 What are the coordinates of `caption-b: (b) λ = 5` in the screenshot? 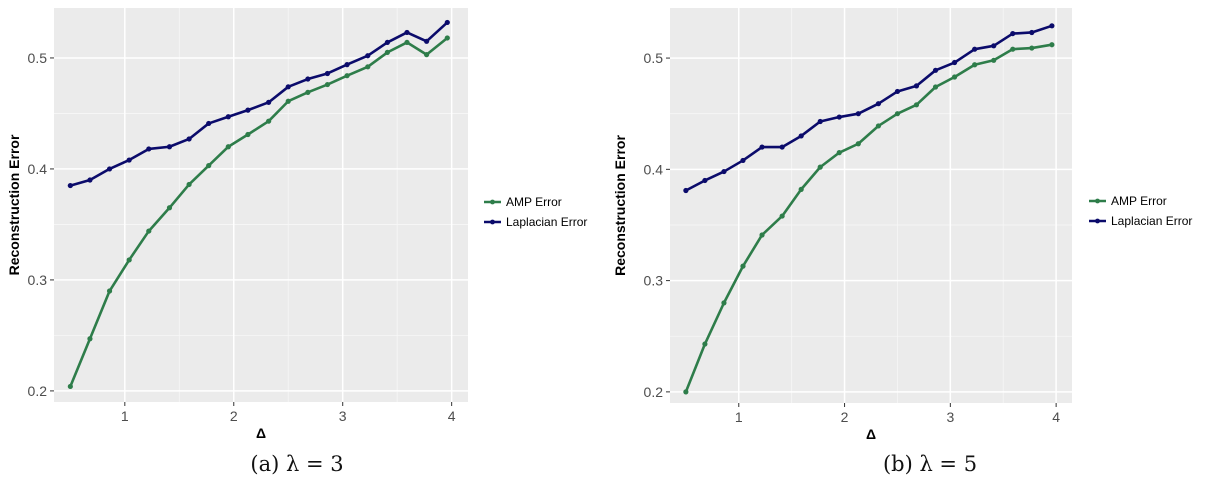 It's located at (930, 464).